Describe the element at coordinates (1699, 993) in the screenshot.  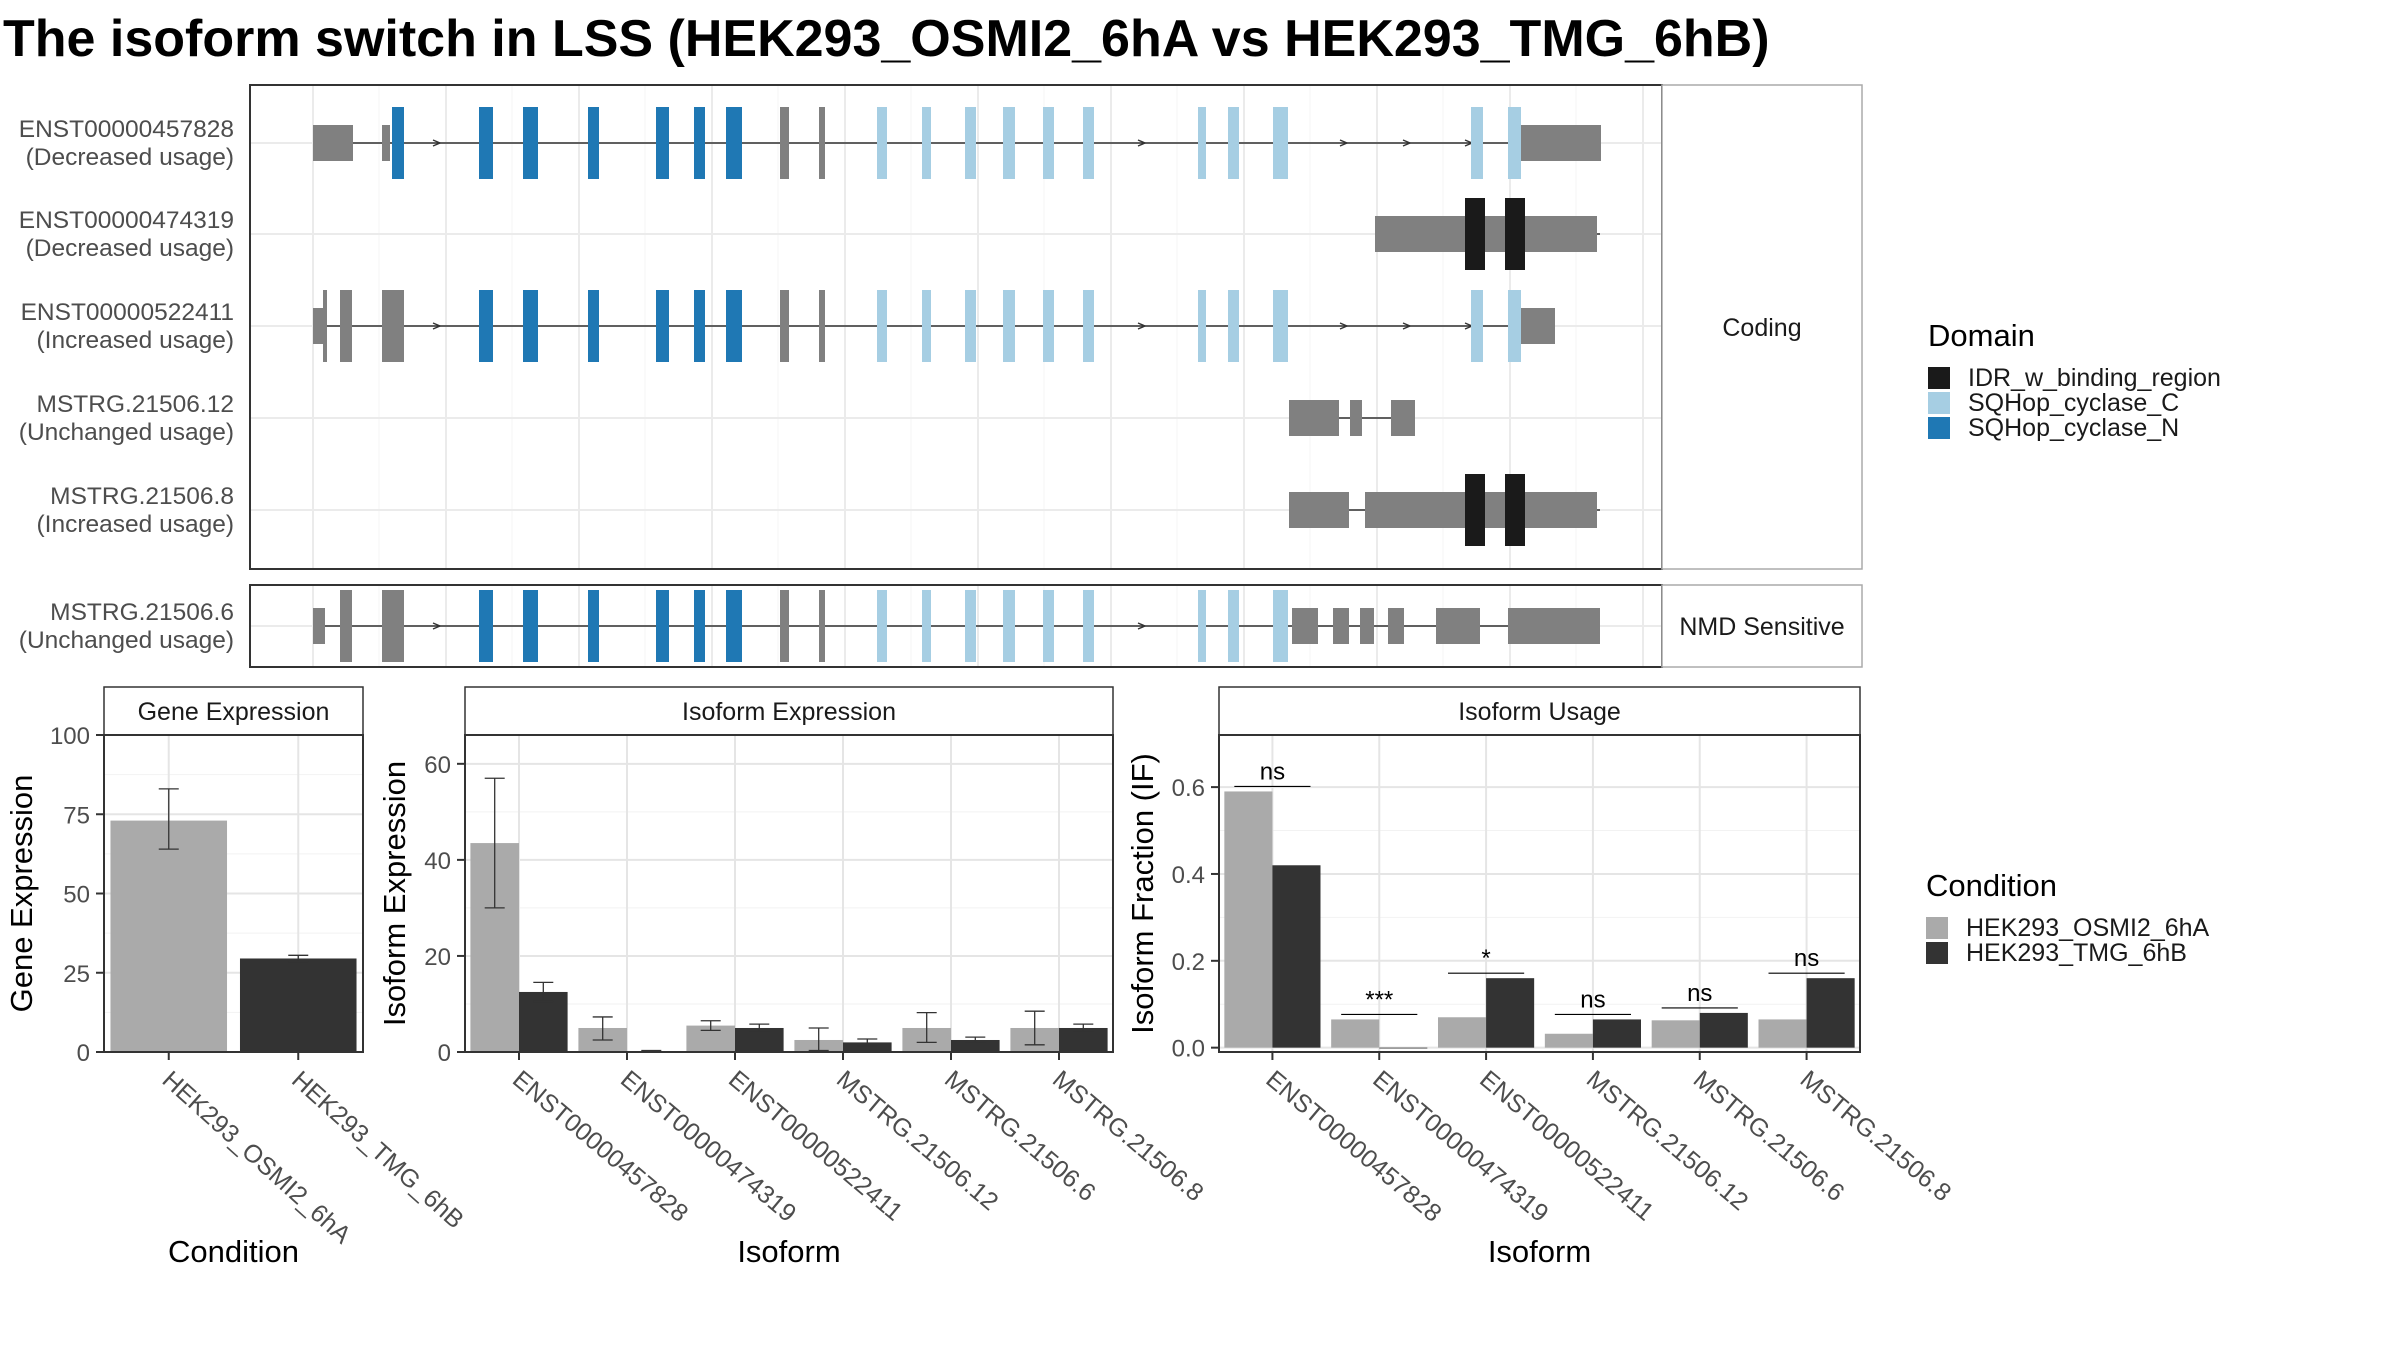
I see `significance-label: ns` at that location.